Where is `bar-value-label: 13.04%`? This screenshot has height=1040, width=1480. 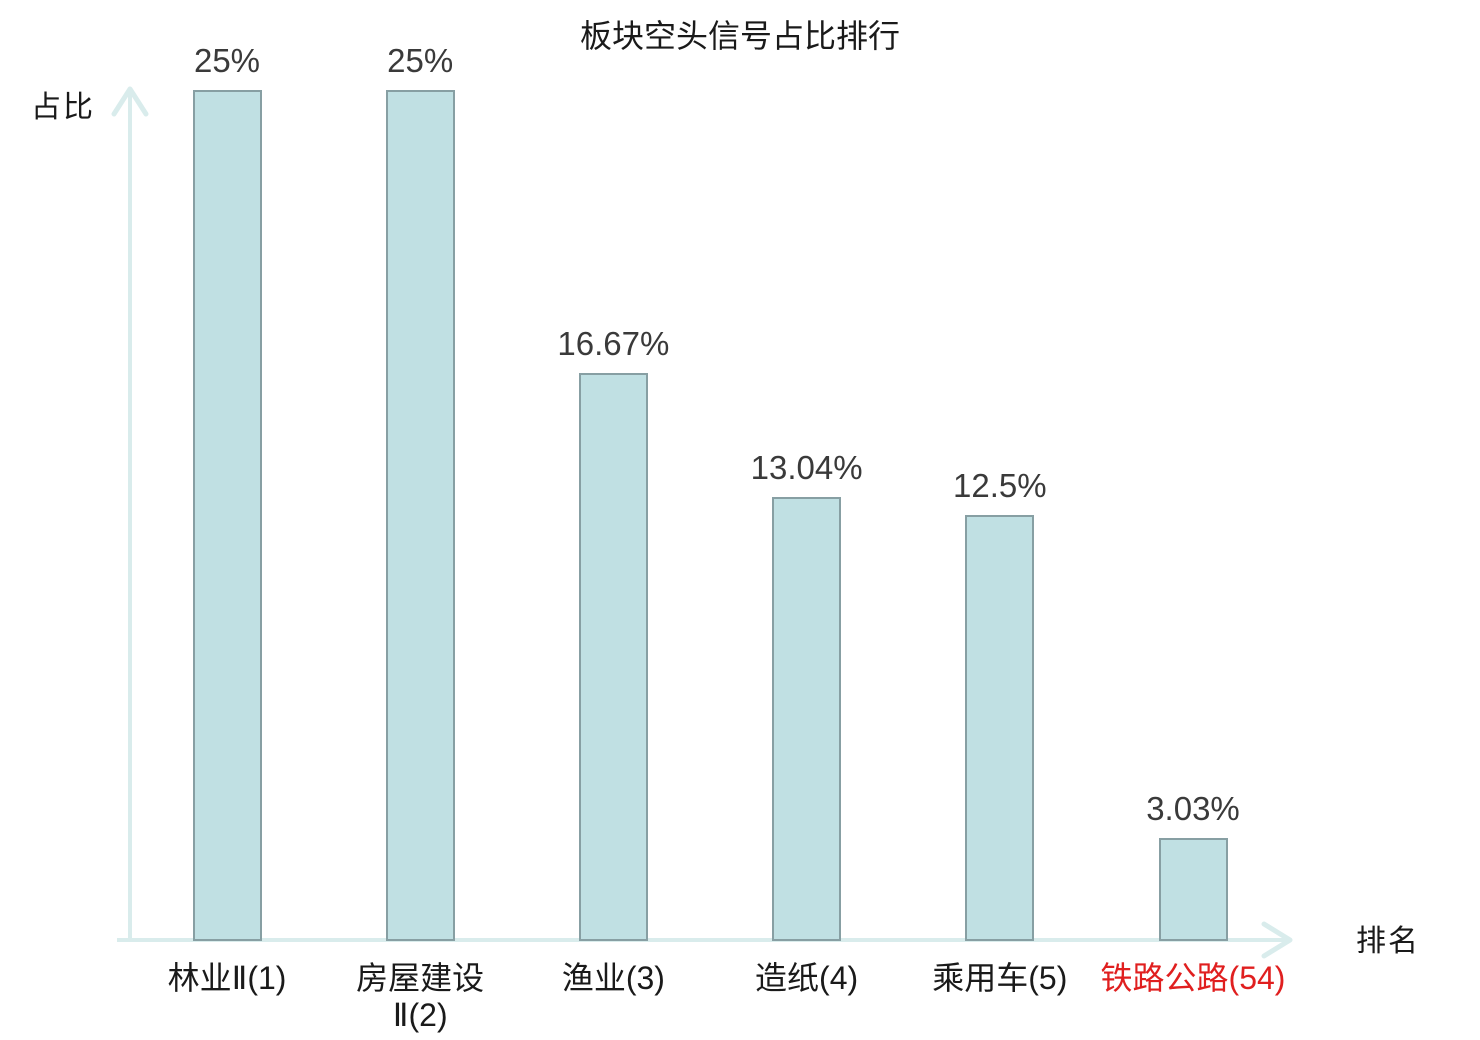 bar-value-label: 13.04% is located at coordinates (806, 467).